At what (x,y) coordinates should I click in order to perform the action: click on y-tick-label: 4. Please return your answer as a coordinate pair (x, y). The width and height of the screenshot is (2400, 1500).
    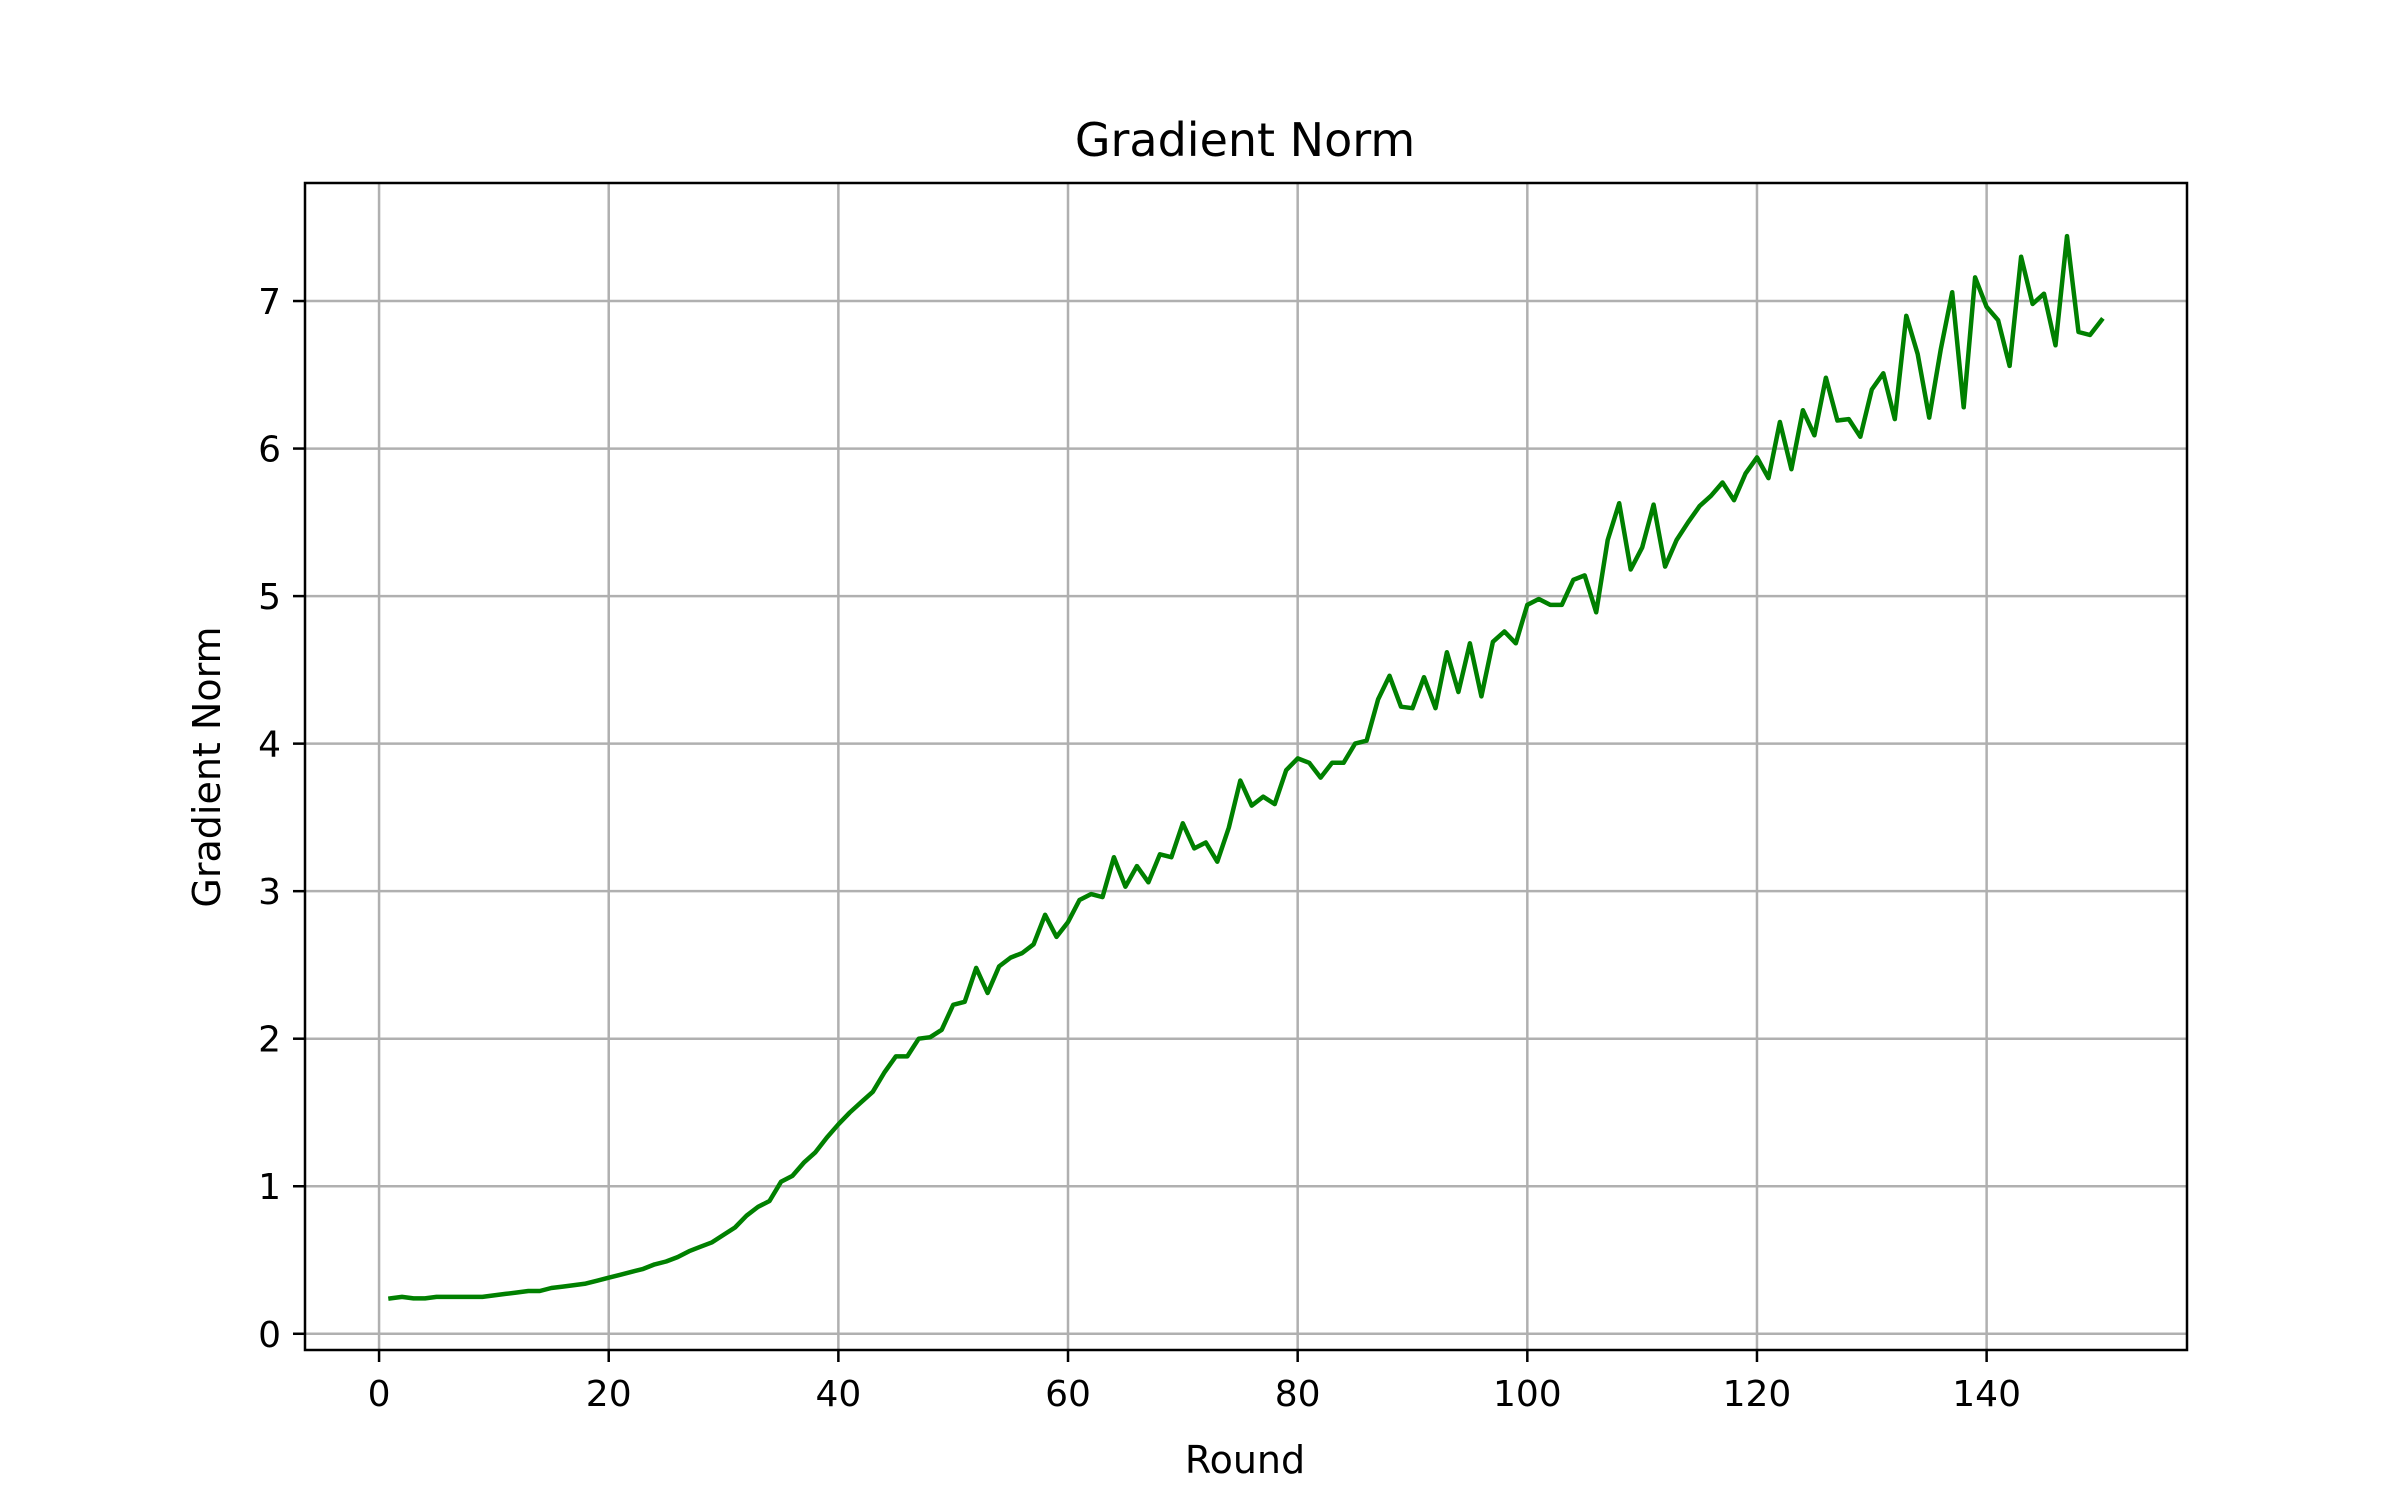
    Looking at the image, I should click on (269, 745).